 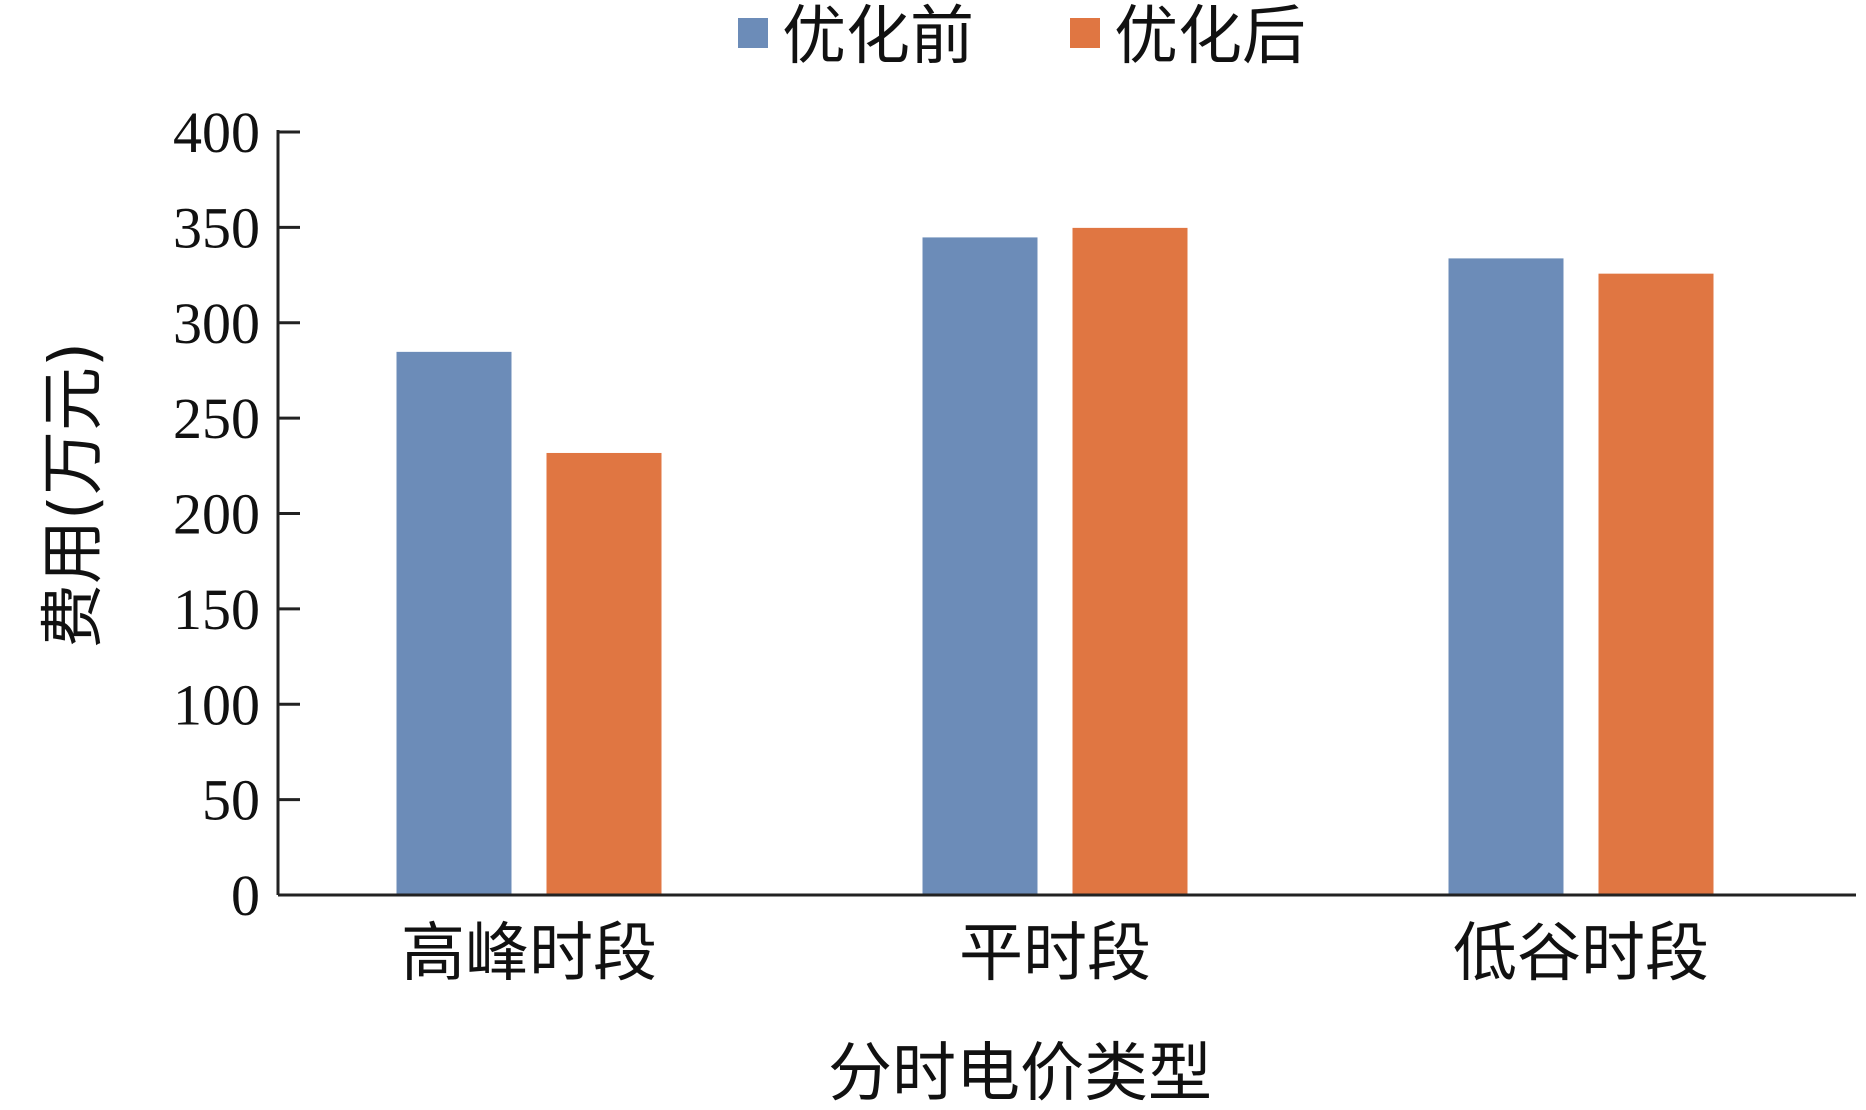 I want to click on x-category-label: 平时段, so click(x=1055, y=954).